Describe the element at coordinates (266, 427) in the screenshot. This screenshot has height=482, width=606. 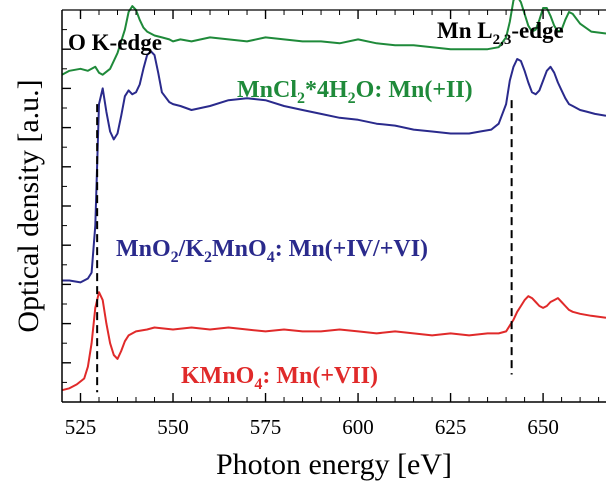
I see `x-tick-label: 575` at that location.